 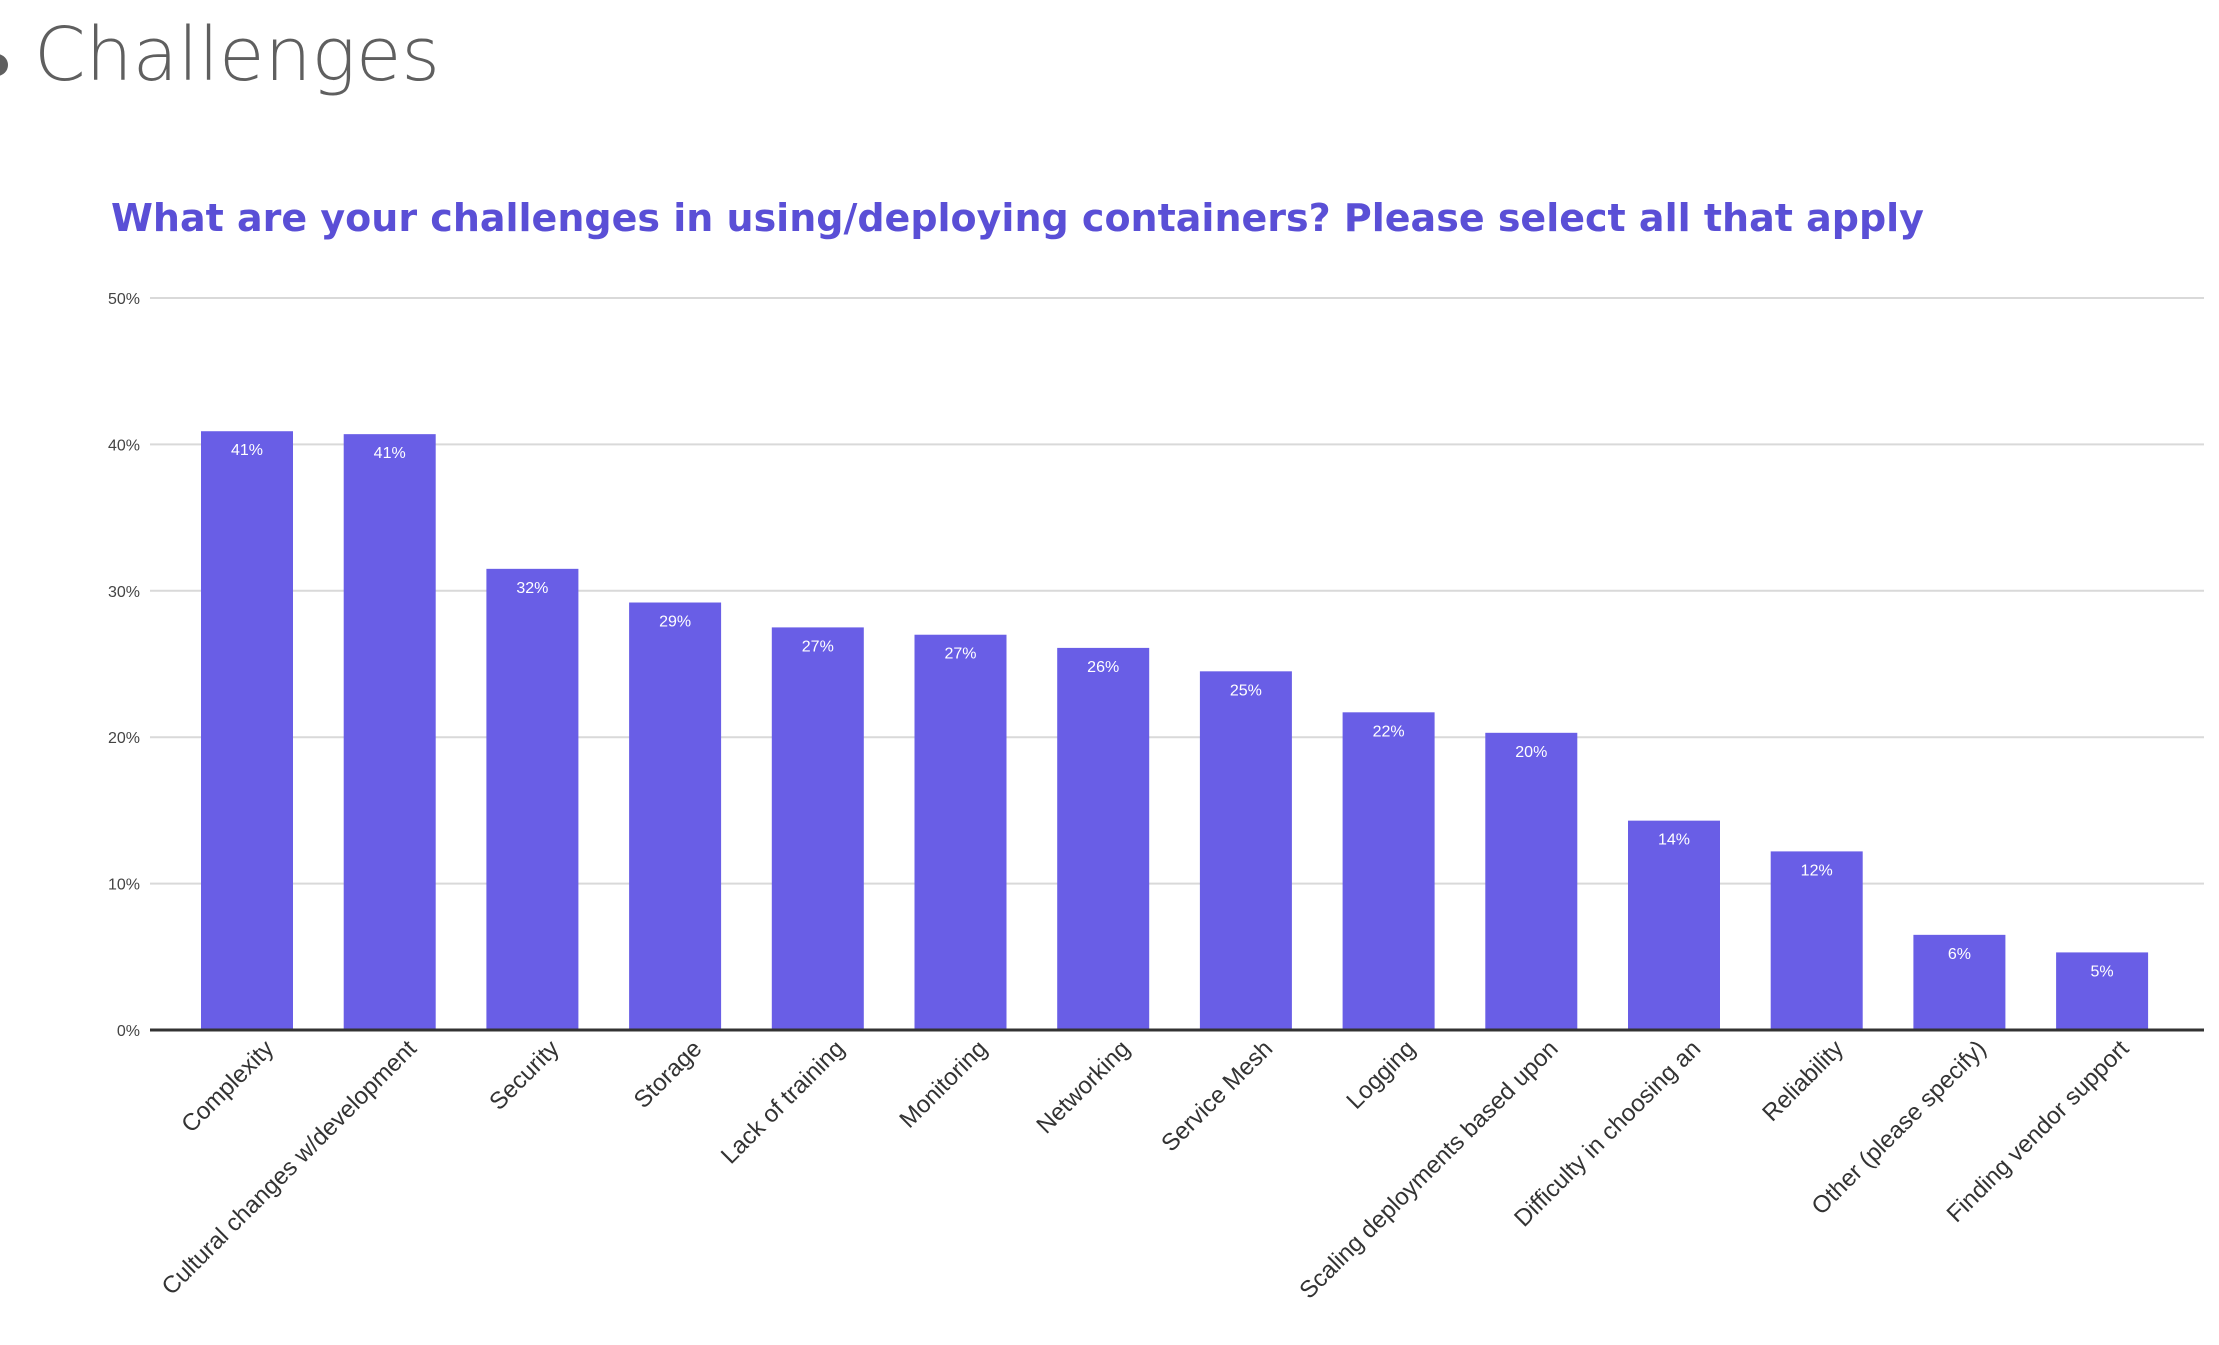 What do you see at coordinates (675, 622) in the screenshot?
I see `bar-value-label: 29%` at bounding box center [675, 622].